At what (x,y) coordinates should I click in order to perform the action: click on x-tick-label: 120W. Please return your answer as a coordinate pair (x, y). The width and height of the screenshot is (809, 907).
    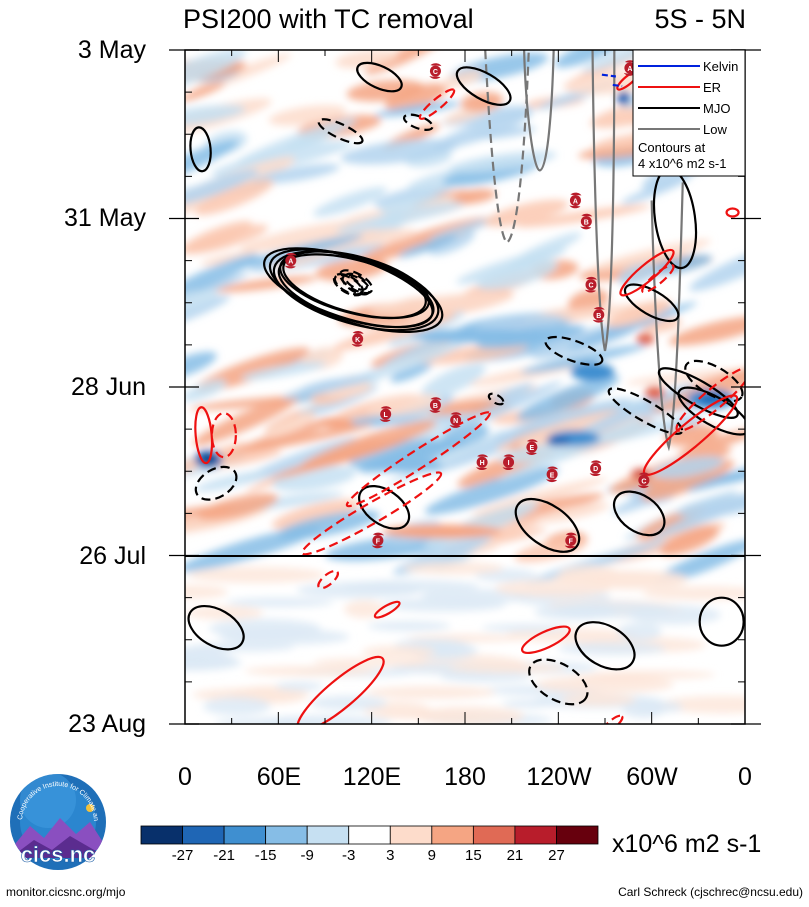
    Looking at the image, I should click on (559, 777).